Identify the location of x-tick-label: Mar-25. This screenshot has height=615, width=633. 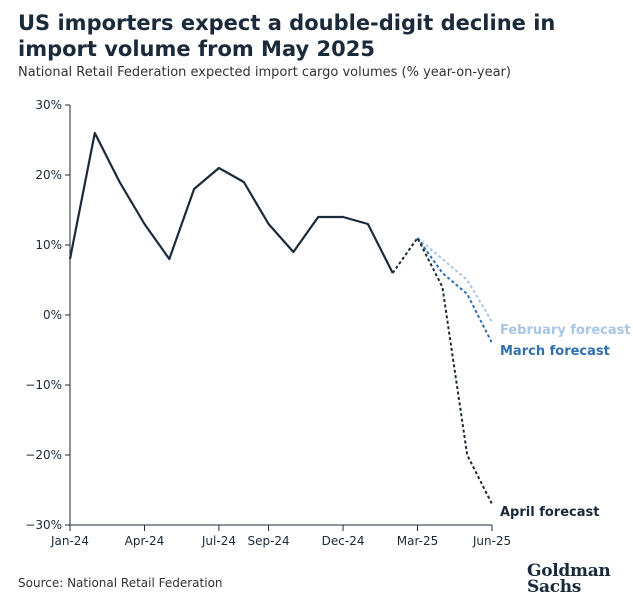
(417, 541).